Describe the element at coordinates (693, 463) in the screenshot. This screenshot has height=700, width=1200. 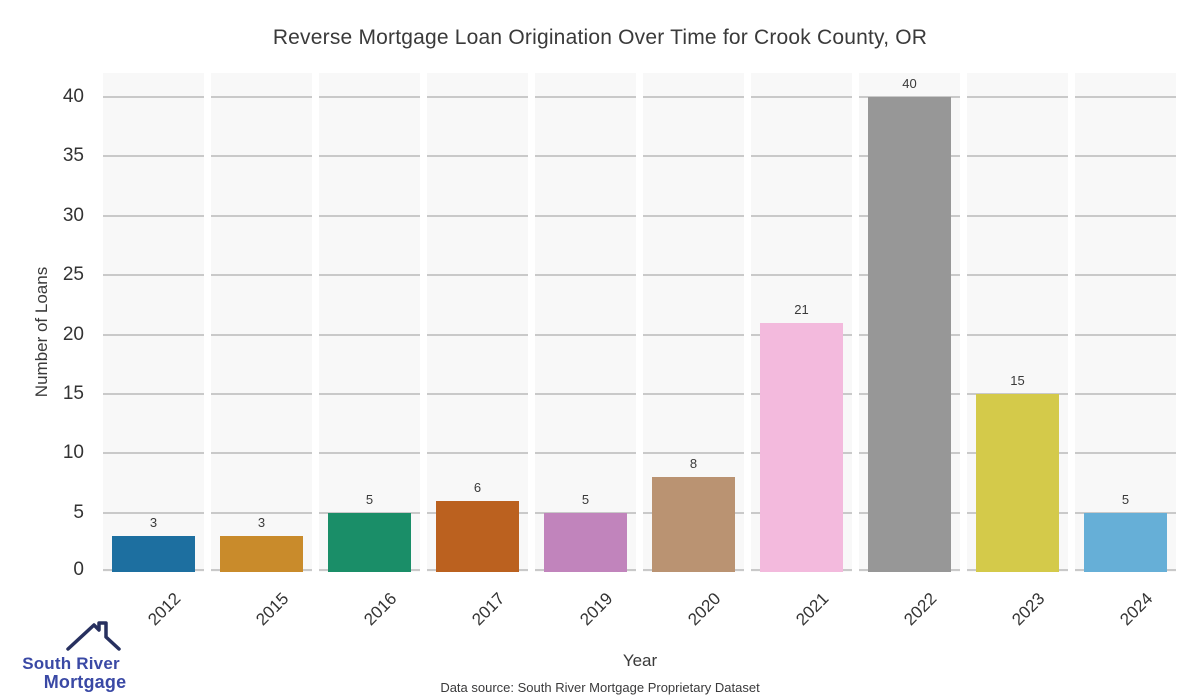
I see `bar-value-label-2020: 8` at that location.